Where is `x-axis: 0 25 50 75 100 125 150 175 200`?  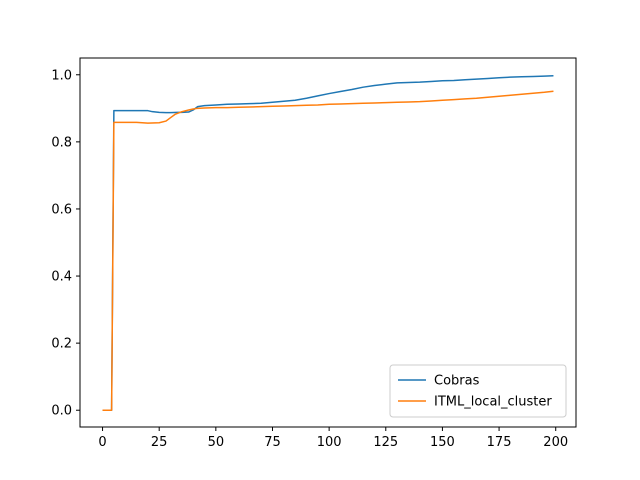 x-axis: 0 25 50 75 100 125 150 175 200 is located at coordinates (333, 438).